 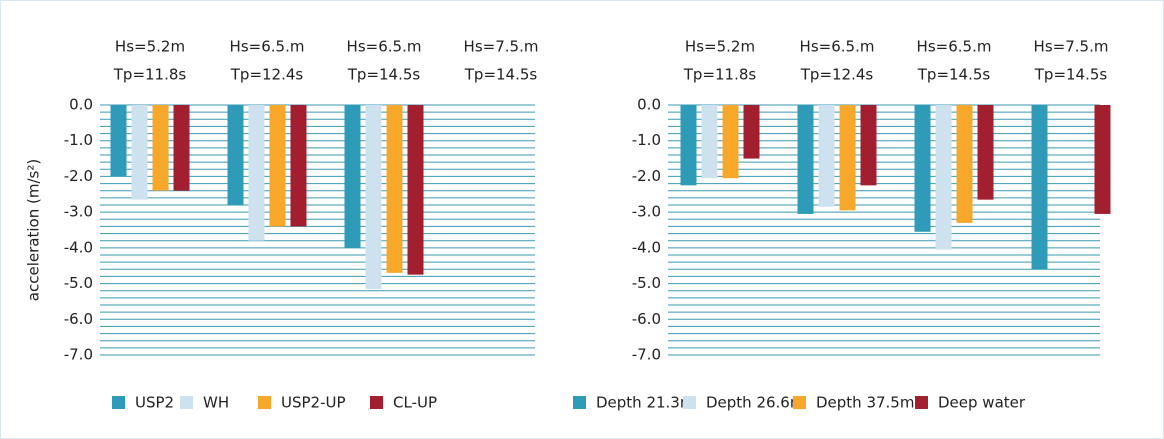 What do you see at coordinates (865, 403) in the screenshot?
I see `legend-label: Depth 37.5m` at bounding box center [865, 403].